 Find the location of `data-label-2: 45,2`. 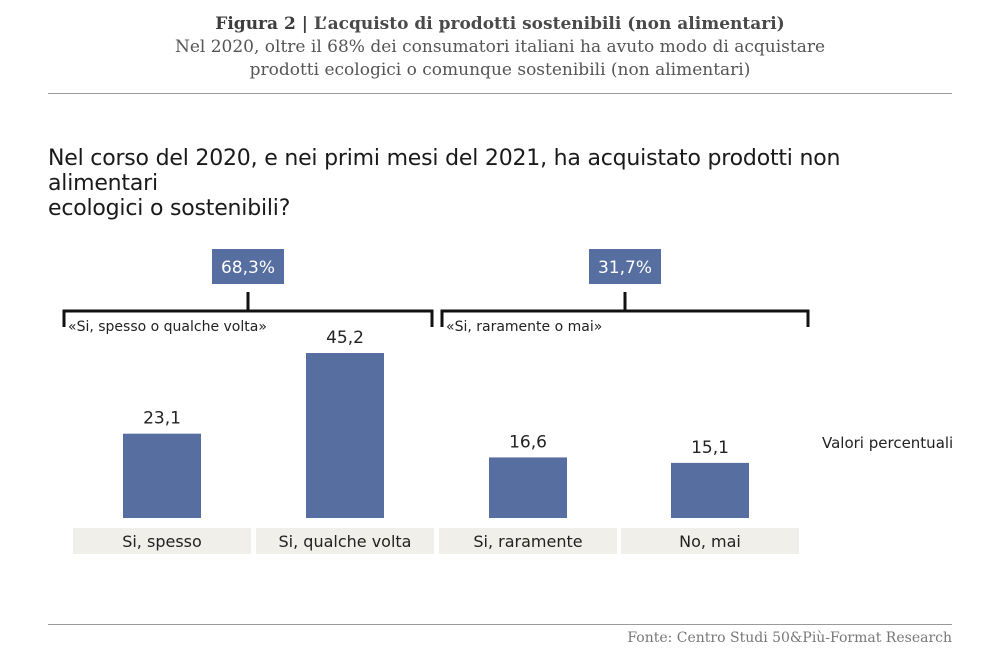

data-label-2: 45,2 is located at coordinates (345, 338).